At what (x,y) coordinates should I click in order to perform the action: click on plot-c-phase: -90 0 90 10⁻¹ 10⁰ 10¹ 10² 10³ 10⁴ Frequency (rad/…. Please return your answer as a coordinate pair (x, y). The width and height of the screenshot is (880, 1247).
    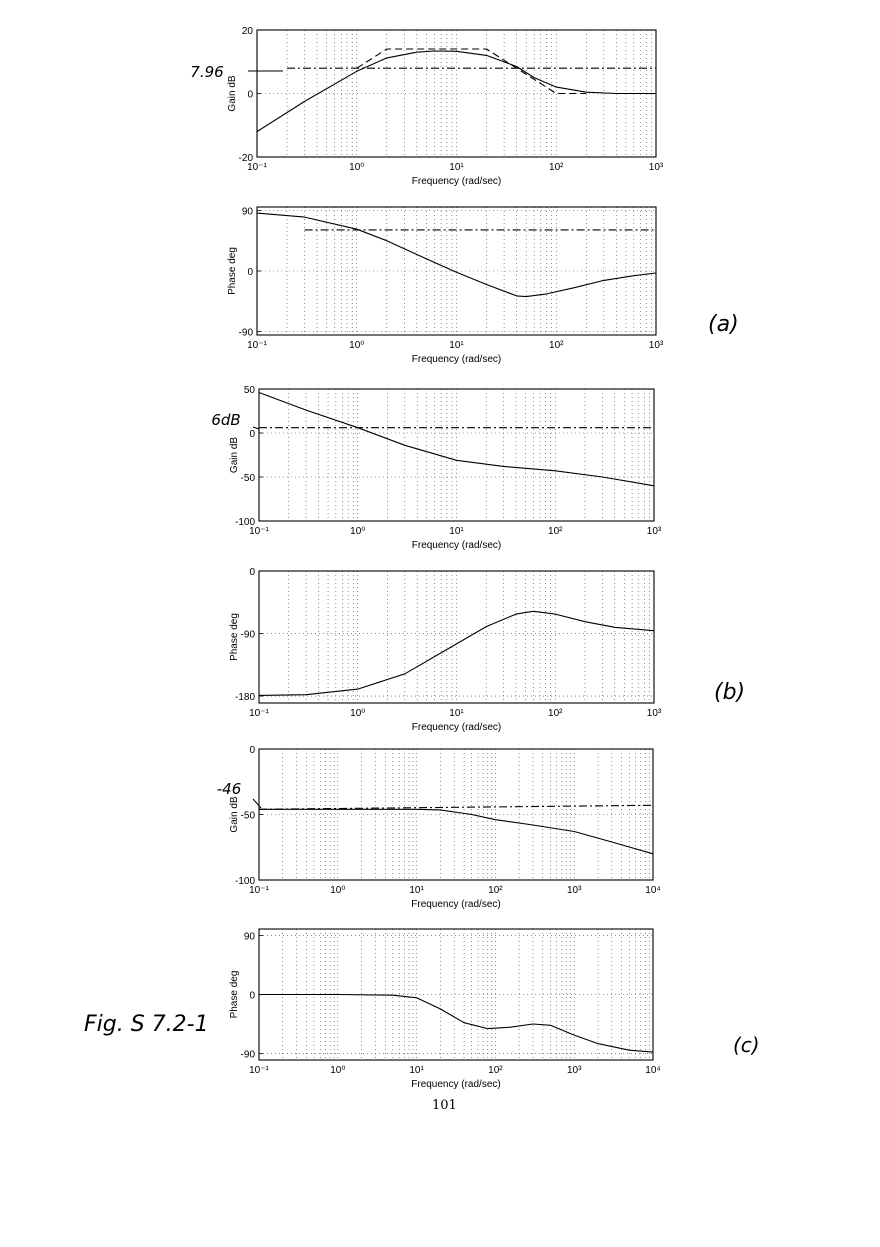
    Looking at the image, I should click on (445, 1009).